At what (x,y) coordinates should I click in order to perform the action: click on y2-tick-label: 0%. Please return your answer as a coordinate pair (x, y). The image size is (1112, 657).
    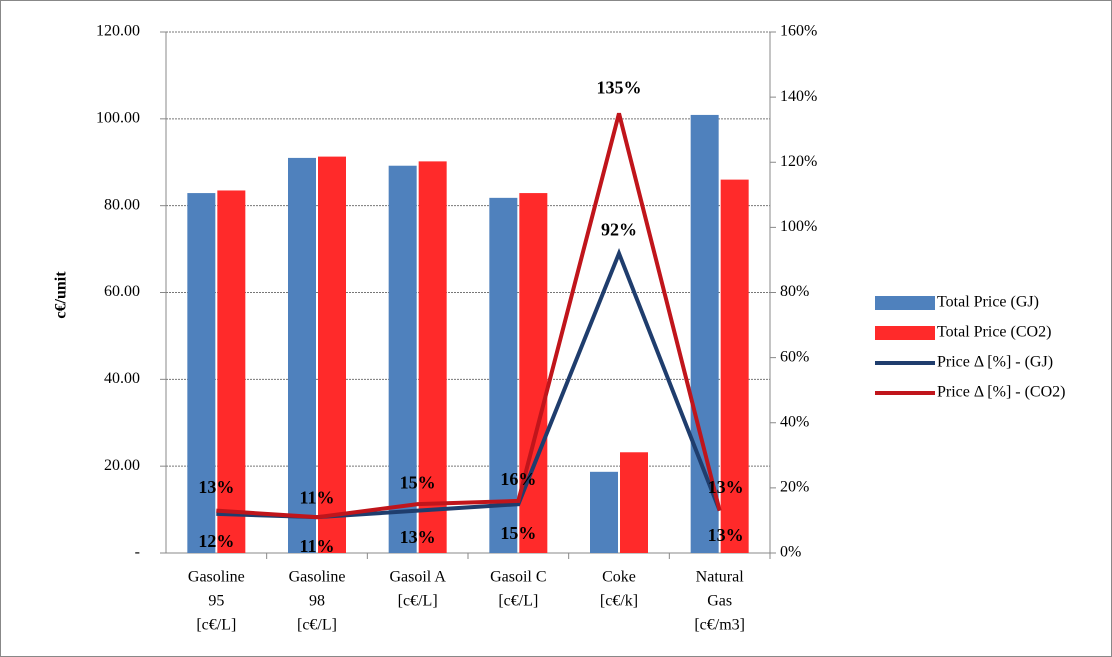
    Looking at the image, I should click on (790, 552).